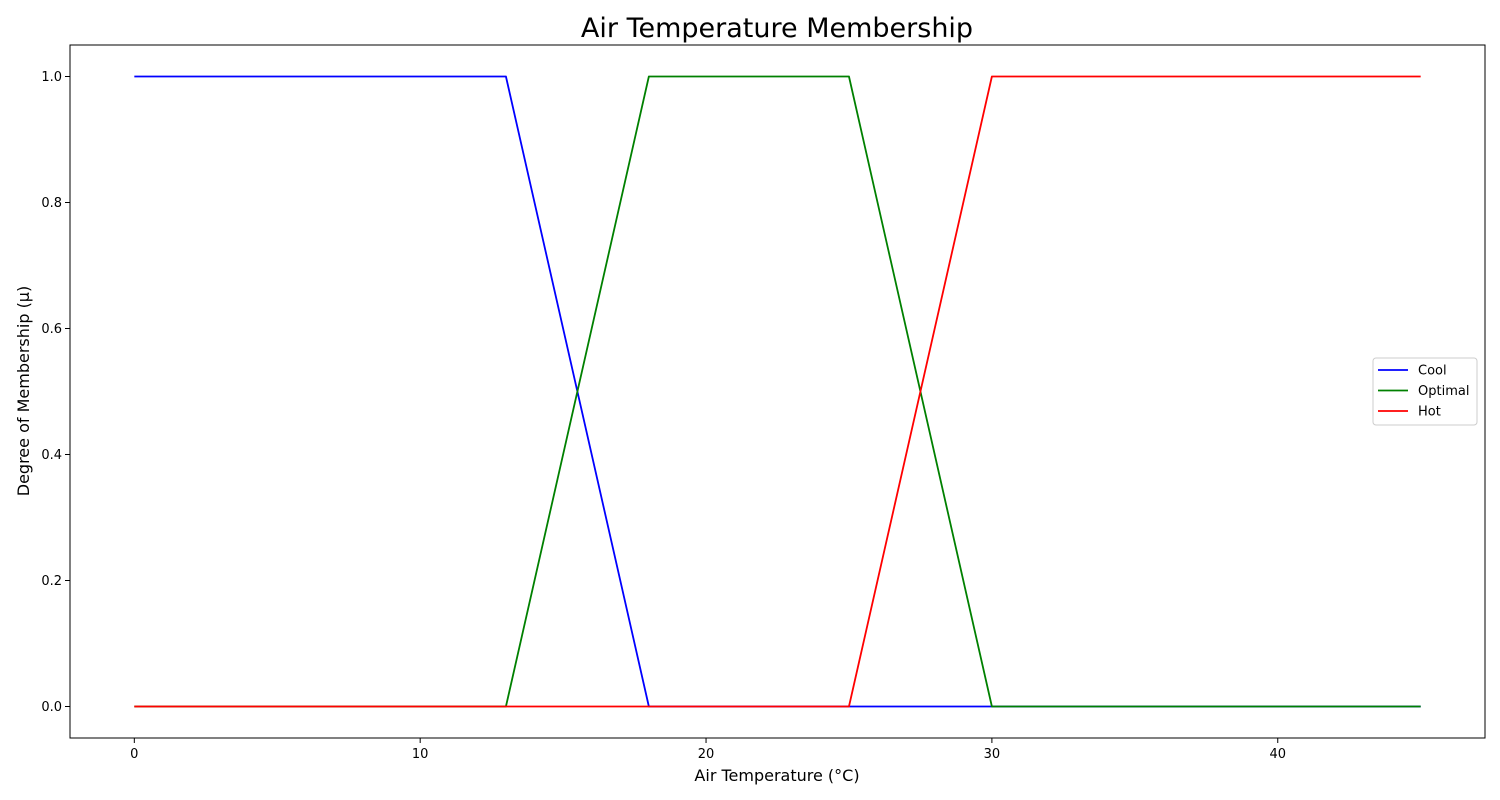  I want to click on y-tick-label: 0.8, so click(51, 203).